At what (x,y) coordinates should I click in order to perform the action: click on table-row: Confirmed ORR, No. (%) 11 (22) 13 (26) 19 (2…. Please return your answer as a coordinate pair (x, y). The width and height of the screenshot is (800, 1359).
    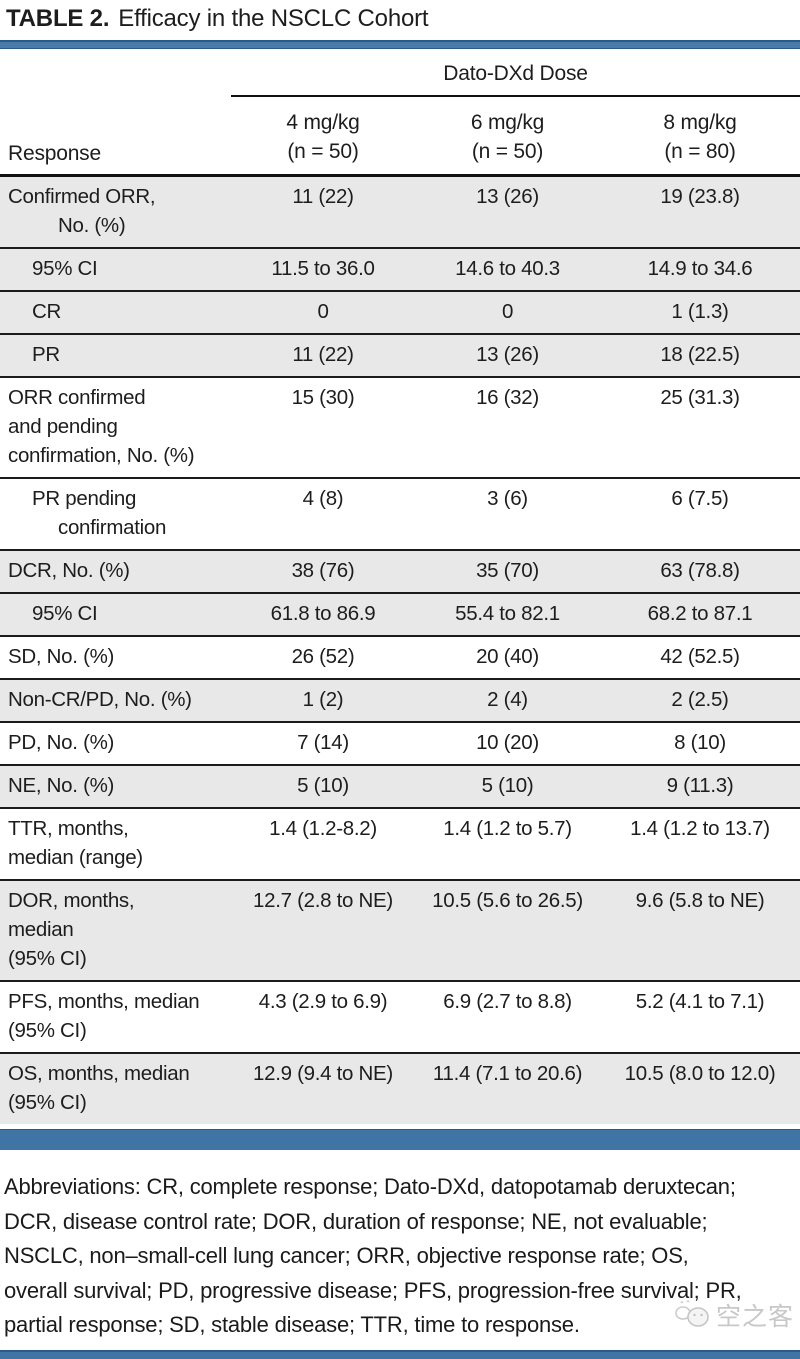
    Looking at the image, I should click on (400, 211).